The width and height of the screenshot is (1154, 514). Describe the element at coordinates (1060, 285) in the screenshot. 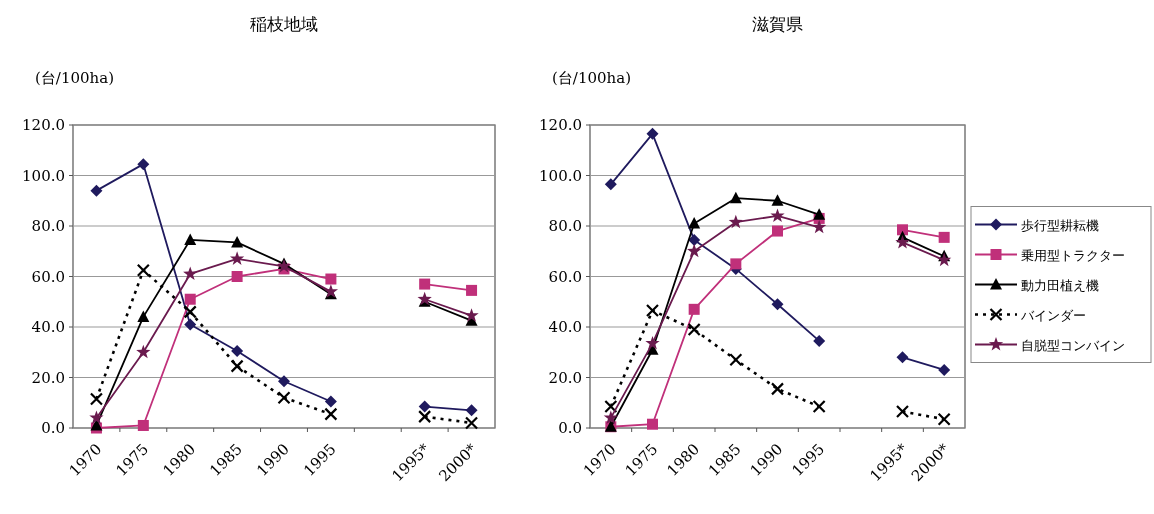

I see `legend-label: 動力田植え機` at that location.